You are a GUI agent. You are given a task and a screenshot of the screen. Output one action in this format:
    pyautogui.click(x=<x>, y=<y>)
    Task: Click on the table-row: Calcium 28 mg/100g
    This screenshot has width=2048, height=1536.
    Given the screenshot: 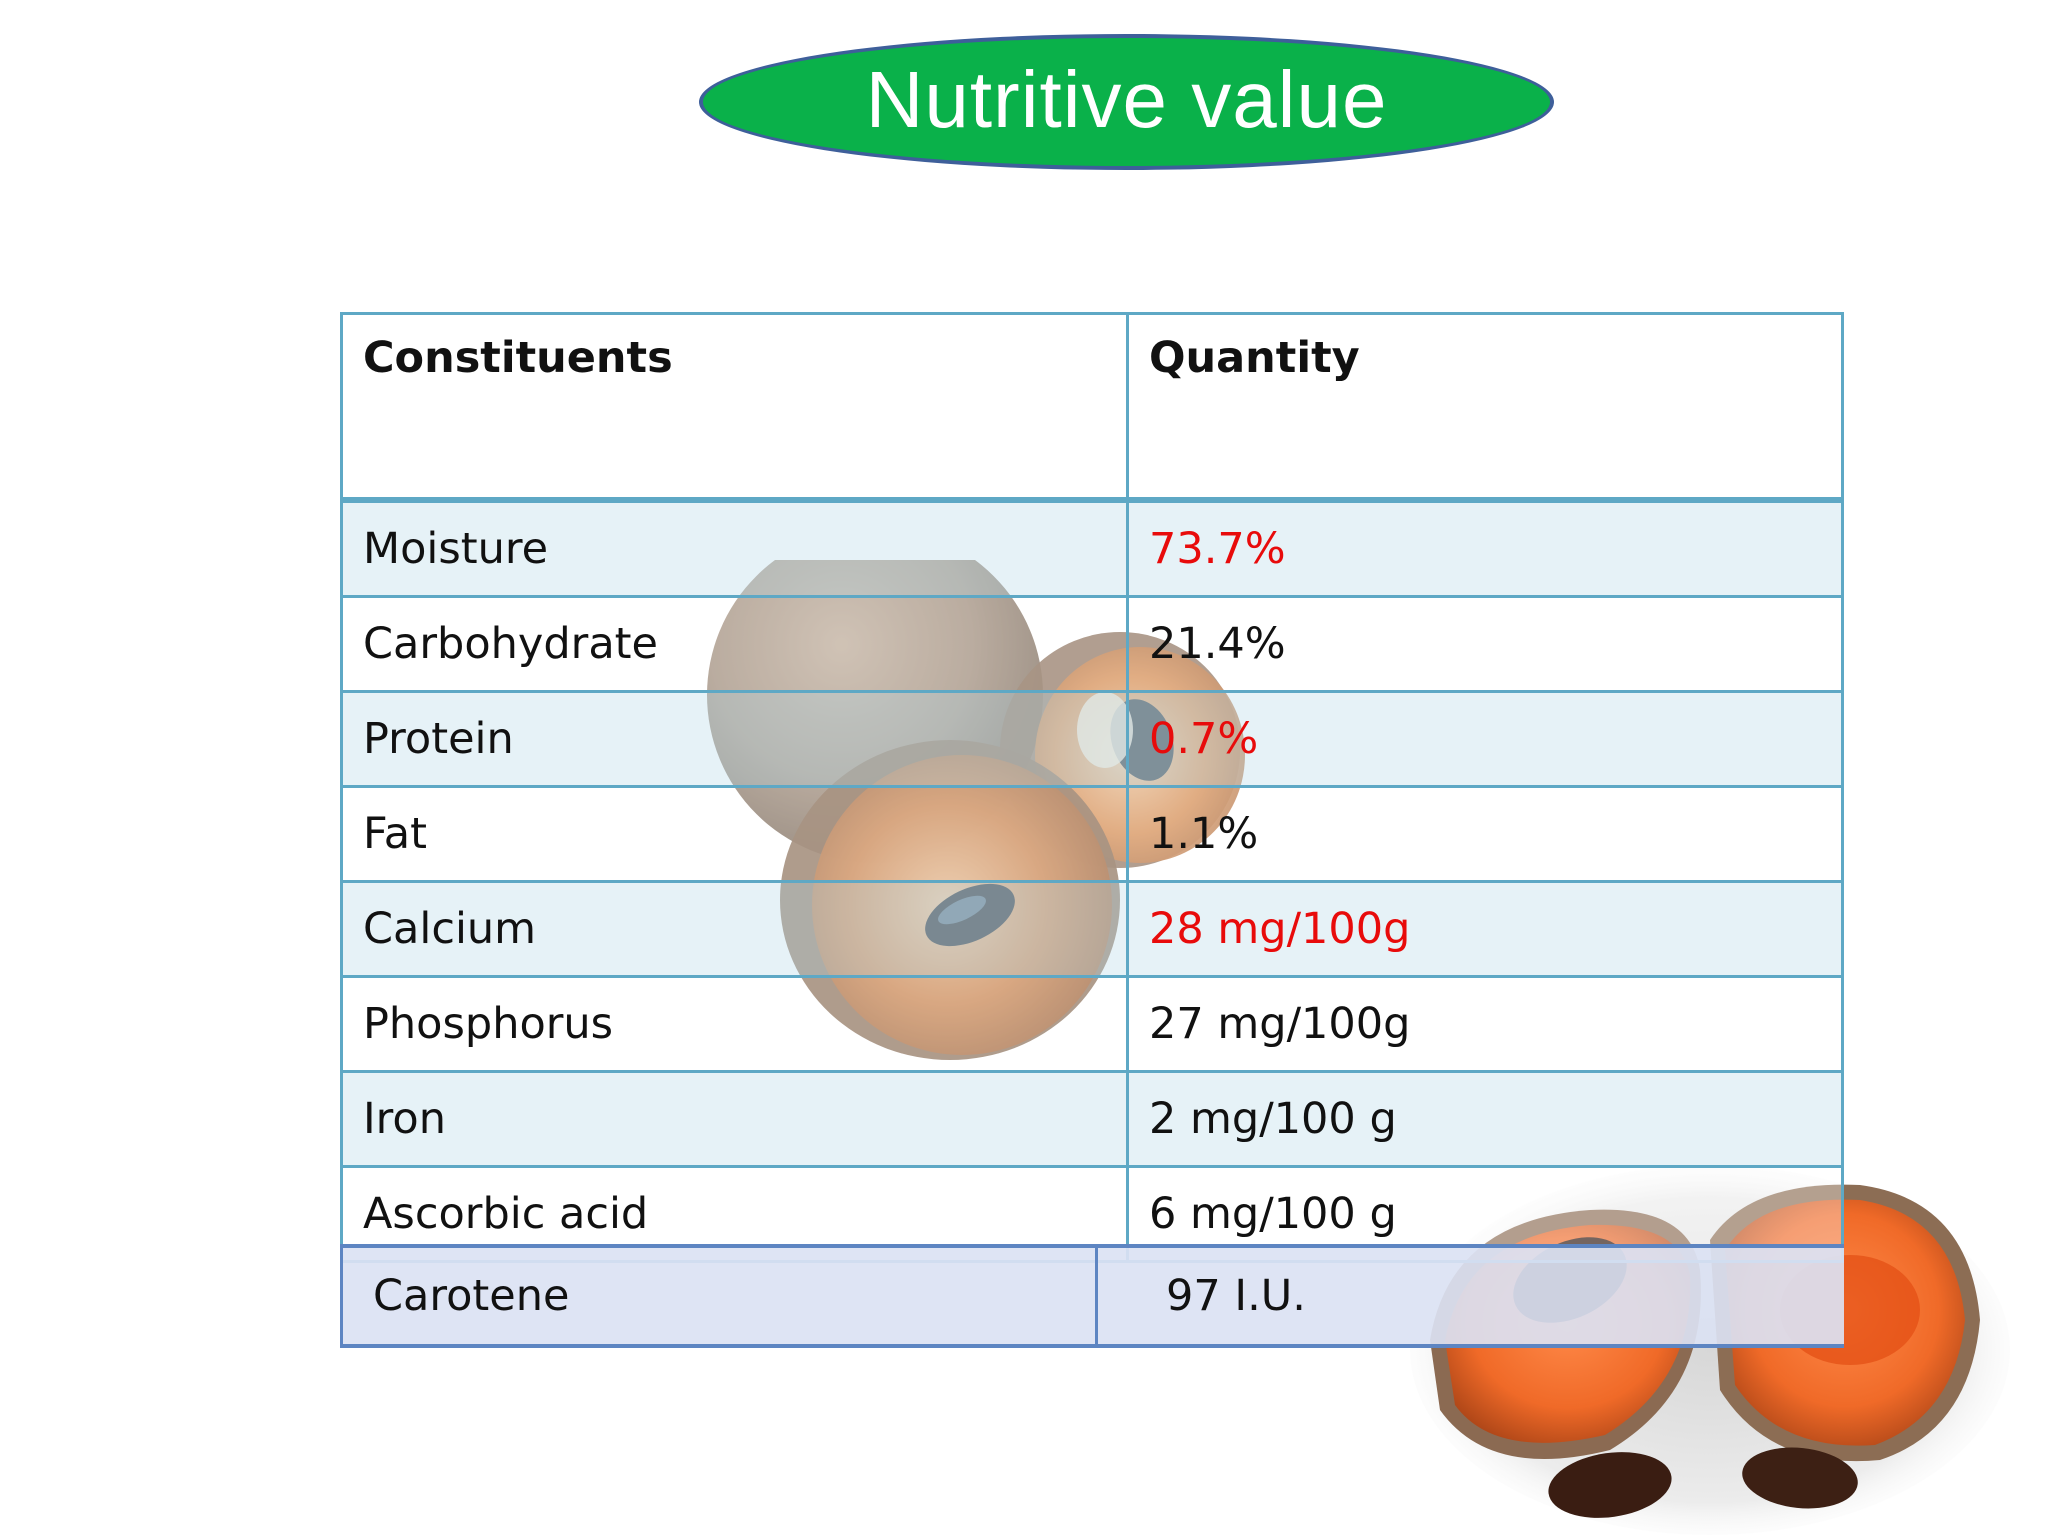 What is the action you would take?
    pyautogui.click(x=1092, y=929)
    